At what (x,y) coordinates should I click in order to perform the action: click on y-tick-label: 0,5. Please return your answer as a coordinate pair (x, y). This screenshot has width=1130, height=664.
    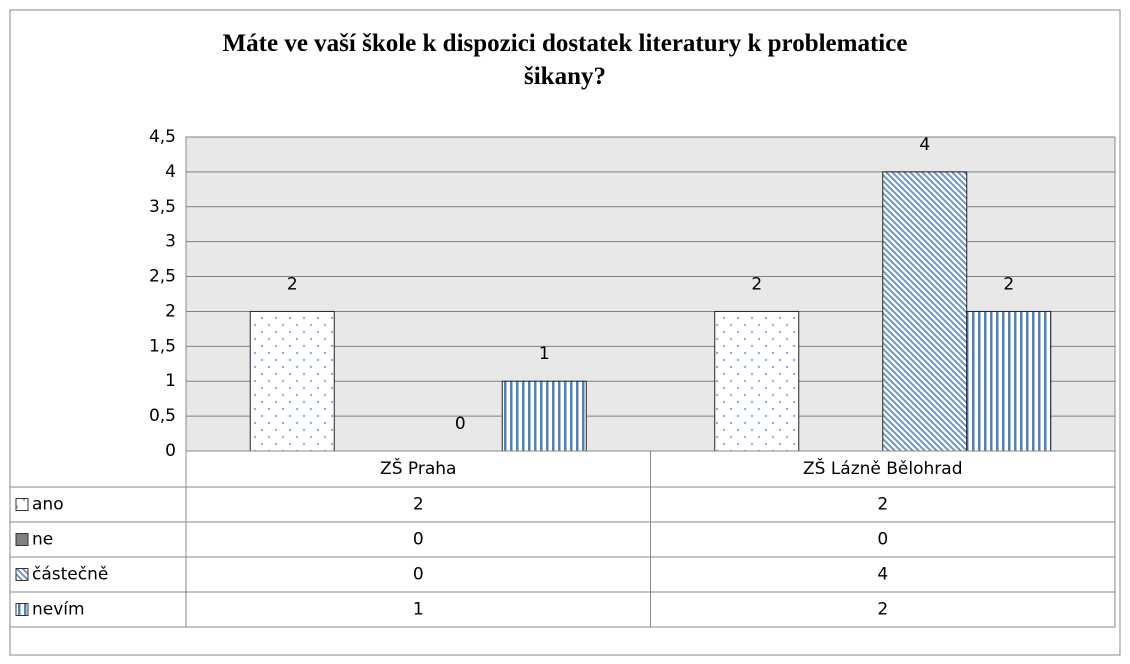
    Looking at the image, I should click on (162, 416).